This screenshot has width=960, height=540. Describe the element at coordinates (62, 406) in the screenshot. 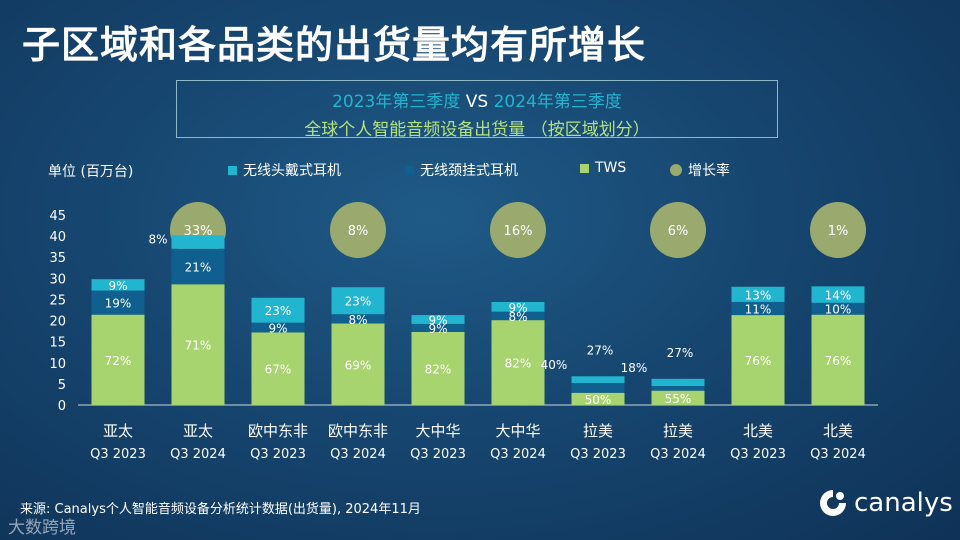

I see `y-tick-label: 0` at that location.